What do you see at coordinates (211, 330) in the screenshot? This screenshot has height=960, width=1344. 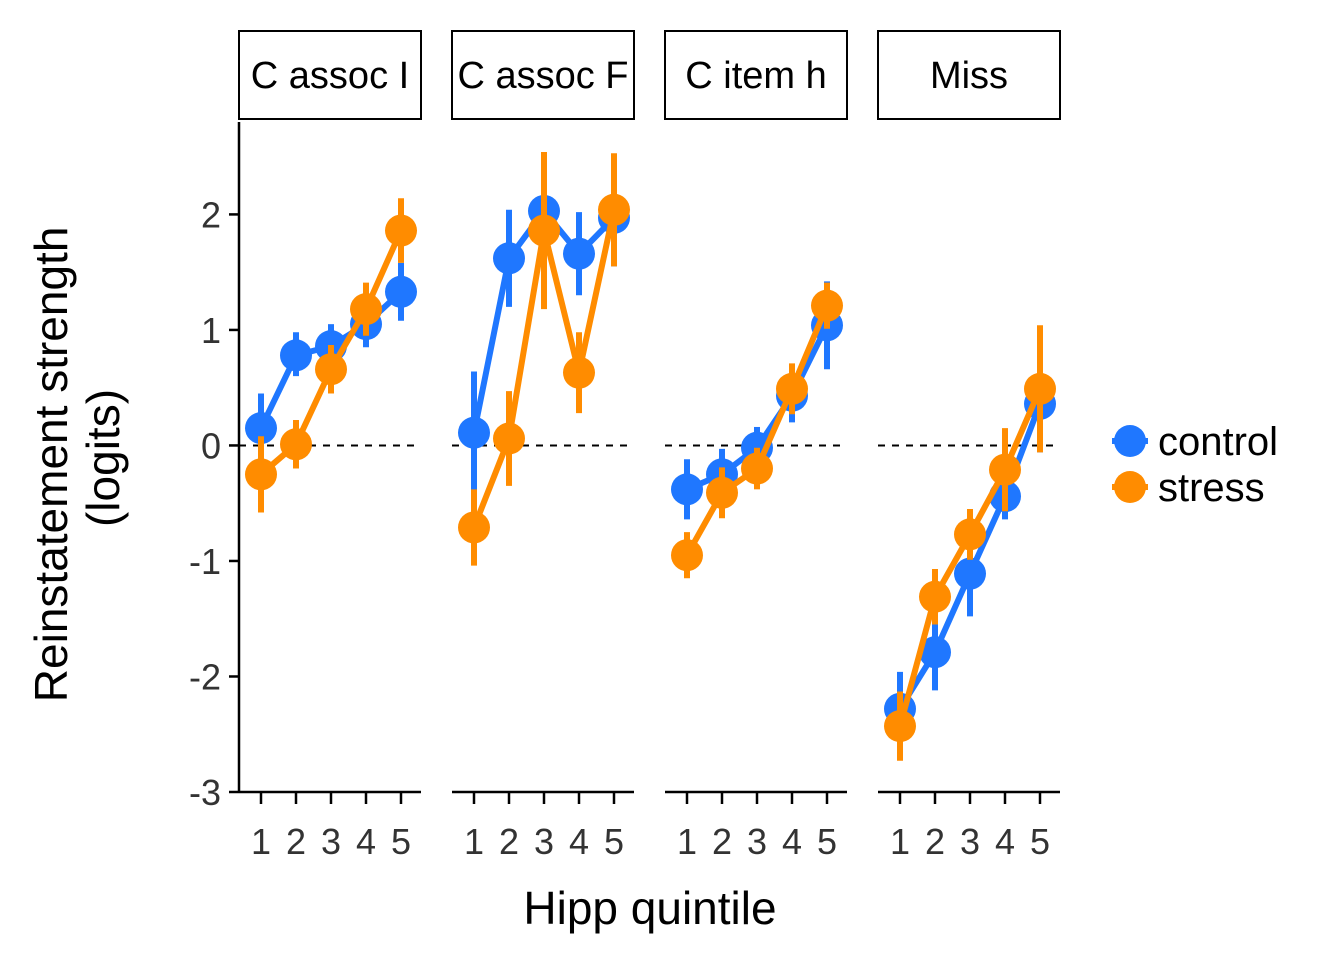 I see `y-tick-label: 1` at bounding box center [211, 330].